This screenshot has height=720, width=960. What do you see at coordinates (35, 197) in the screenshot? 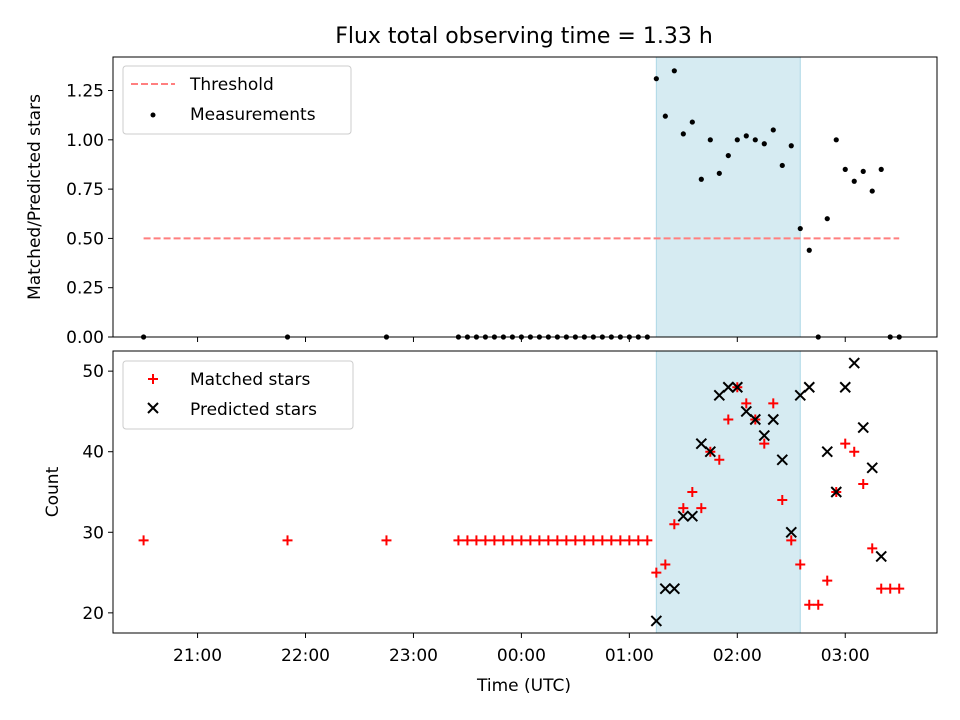
I see `top-y-axis-label: Matched/Predicted stars` at bounding box center [35, 197].